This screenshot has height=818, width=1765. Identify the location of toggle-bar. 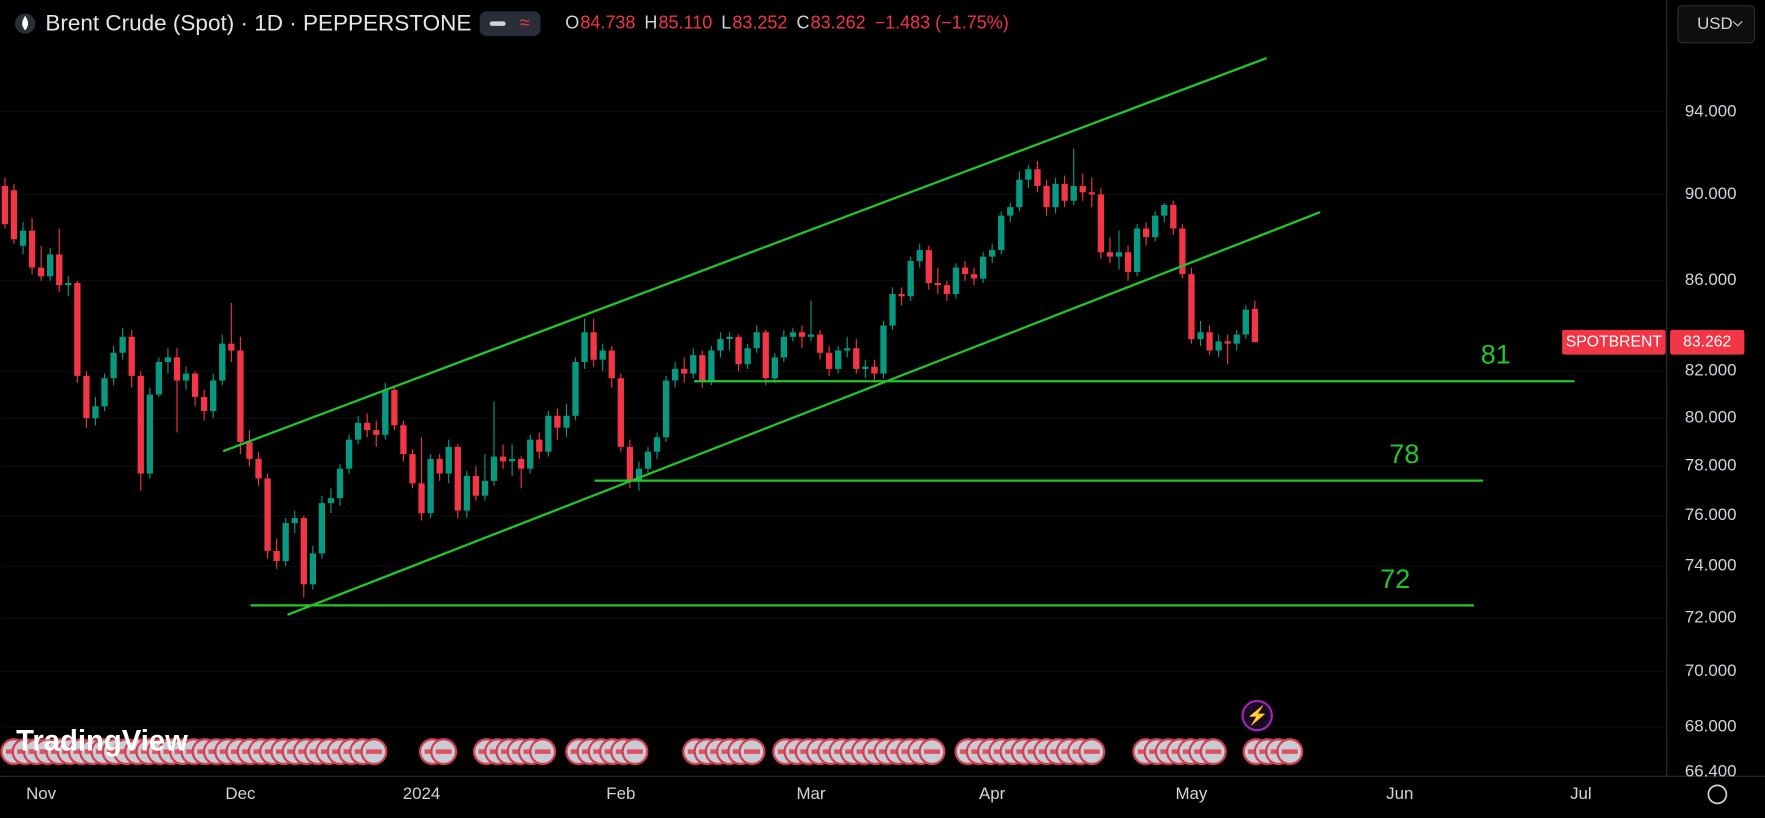
(497, 23).